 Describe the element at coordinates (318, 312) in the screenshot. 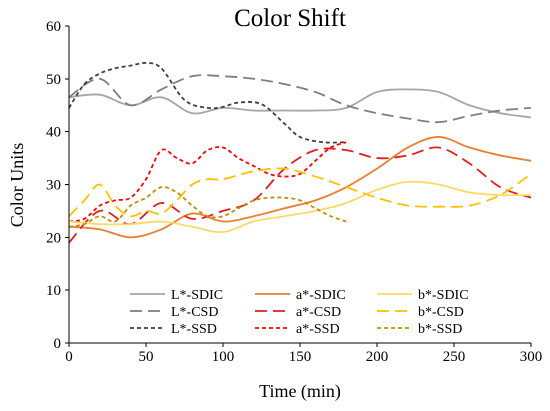

I see `legend-label: a*-CSD` at that location.